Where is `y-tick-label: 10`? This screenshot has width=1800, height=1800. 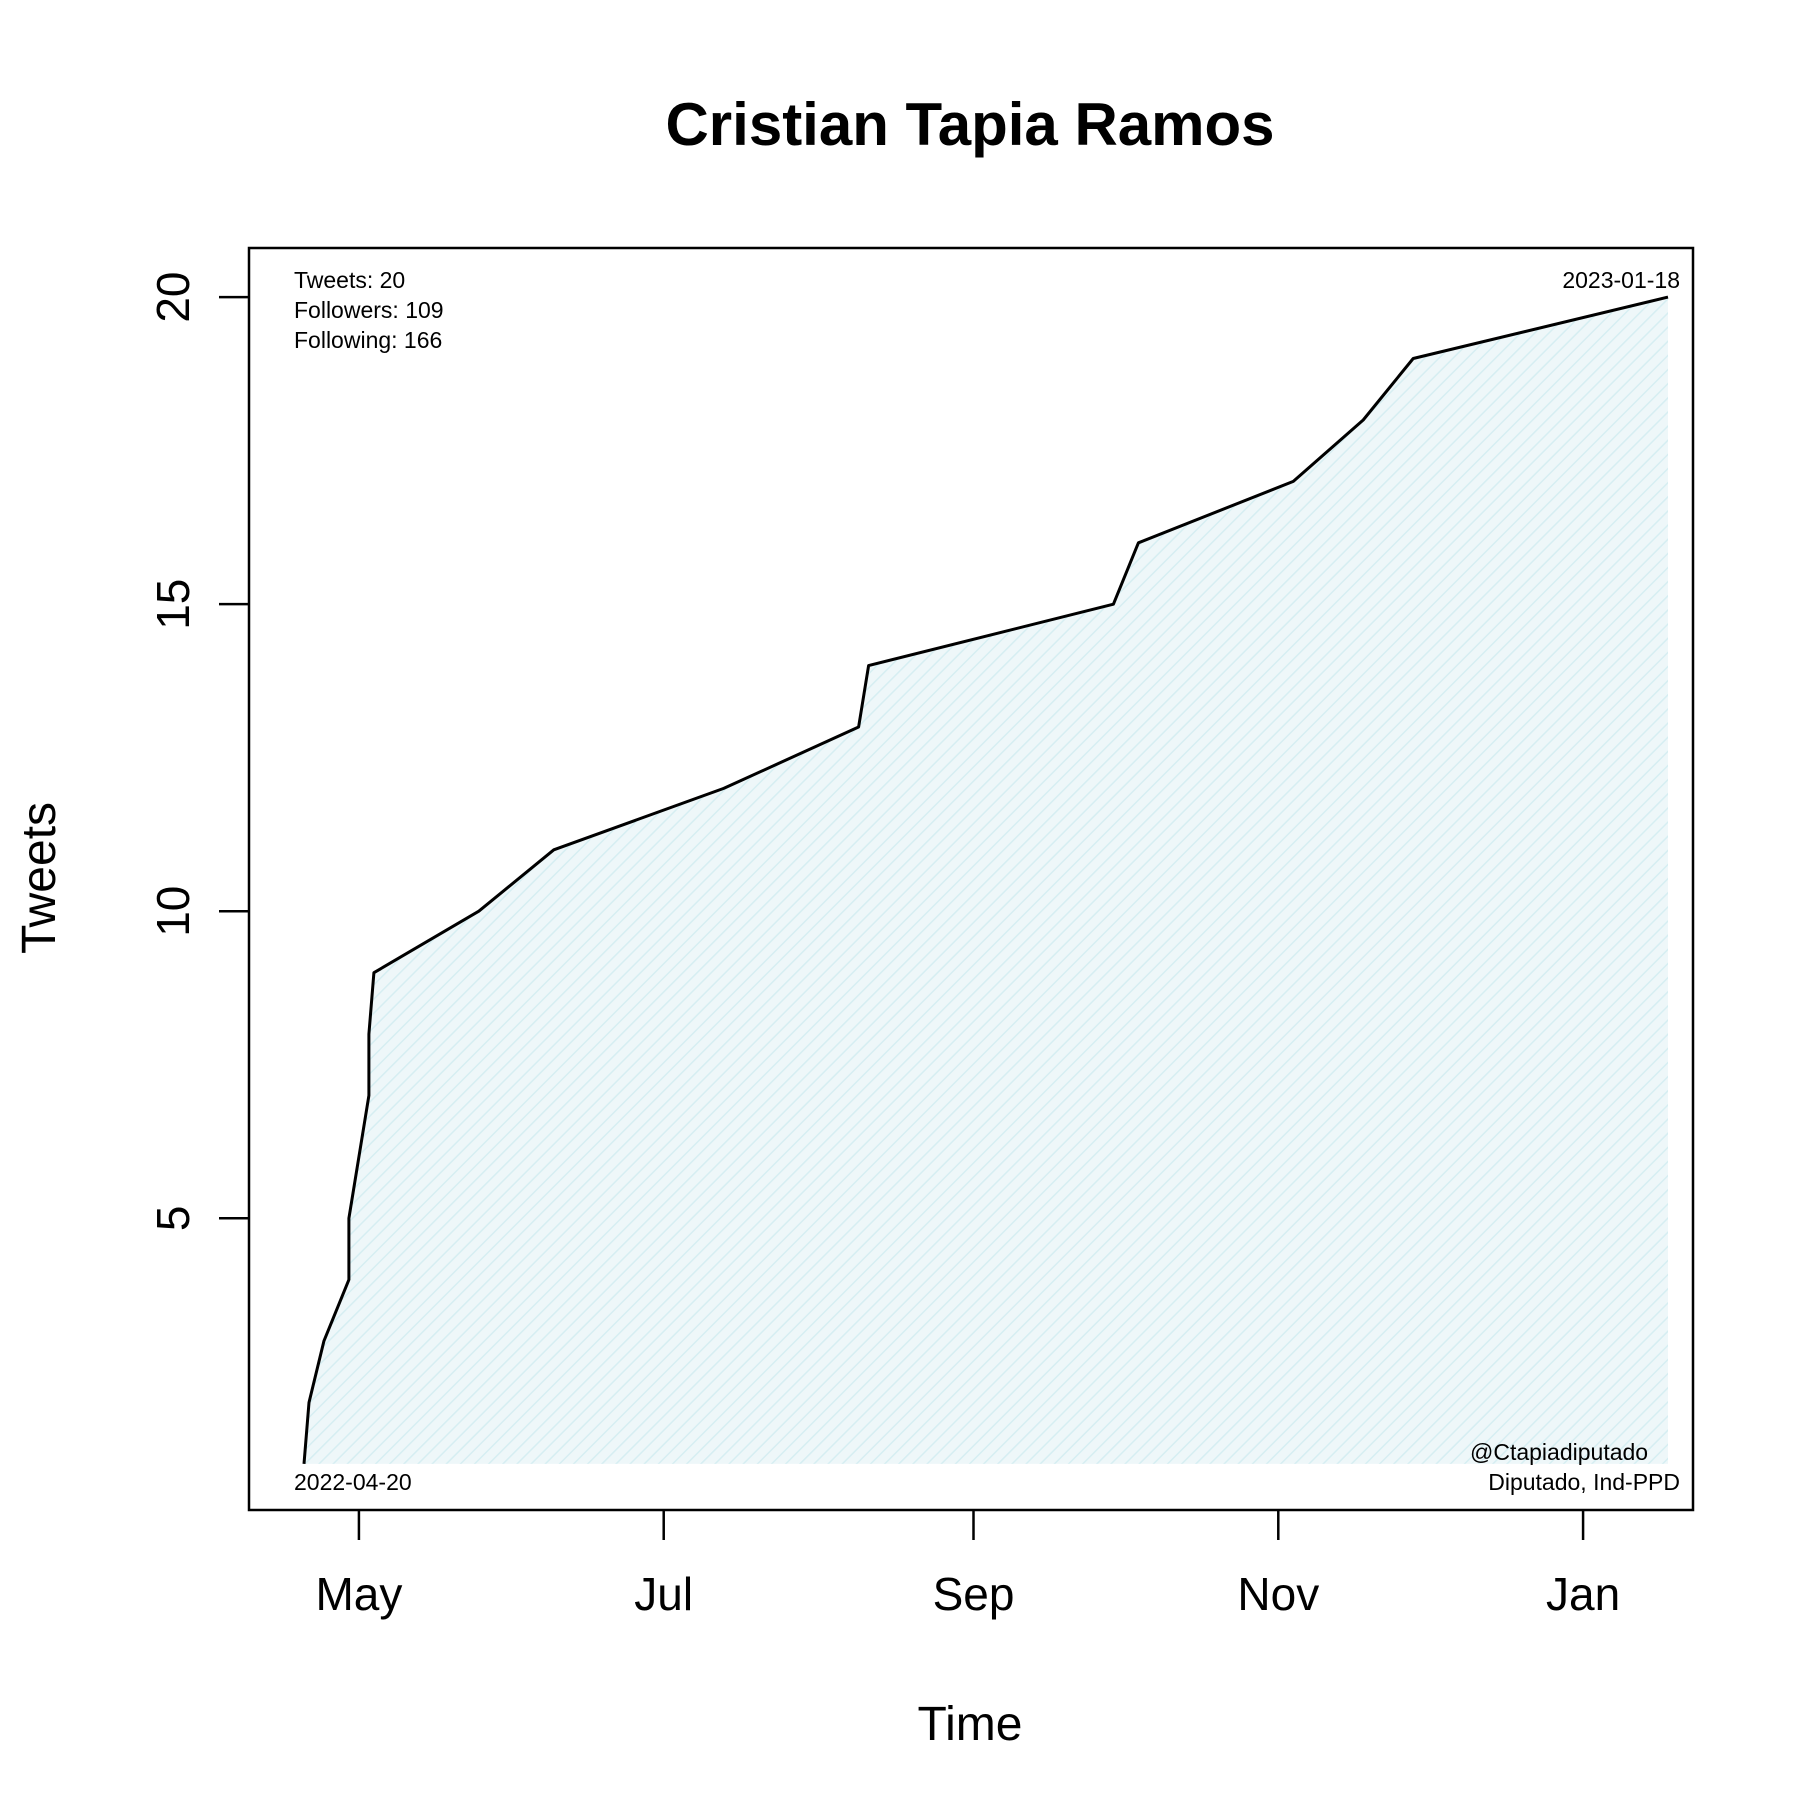
y-tick-label: 10 is located at coordinates (173, 911).